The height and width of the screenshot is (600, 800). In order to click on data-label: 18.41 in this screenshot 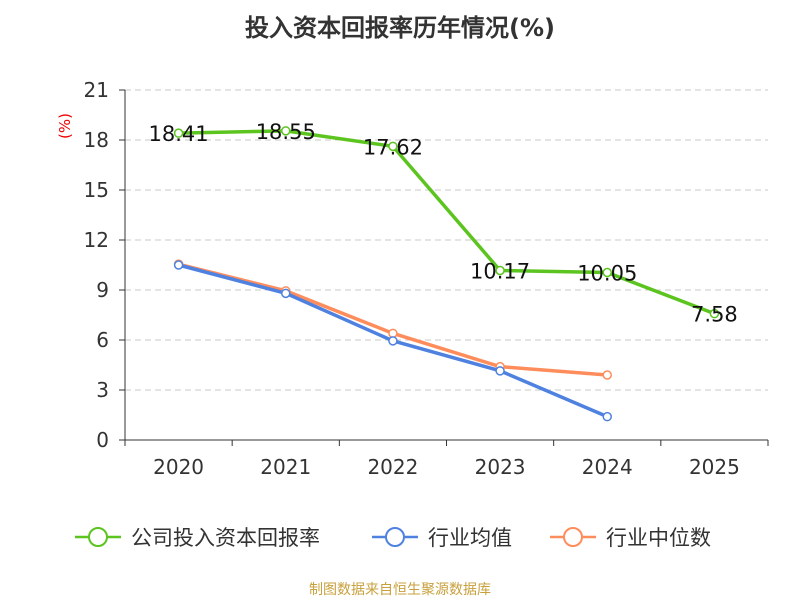, I will do `click(179, 134)`.